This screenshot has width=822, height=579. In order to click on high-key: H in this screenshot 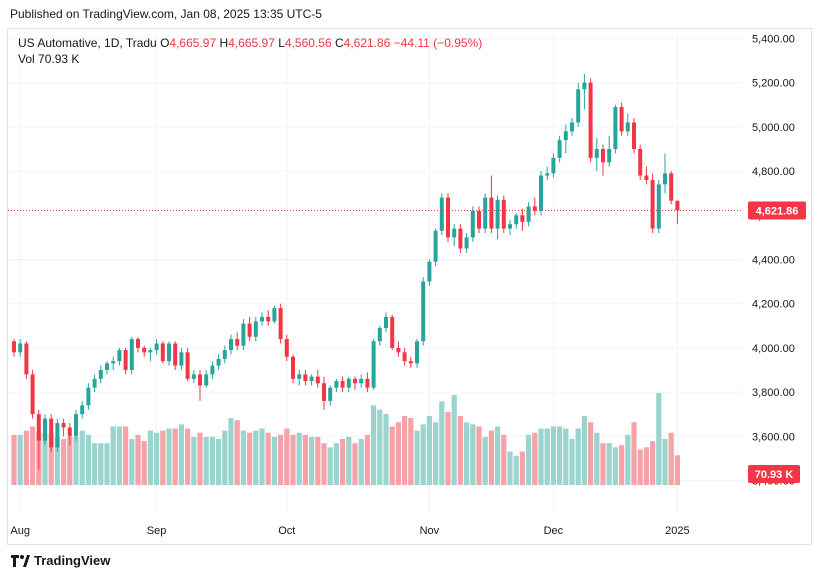, I will do `click(224, 43)`.